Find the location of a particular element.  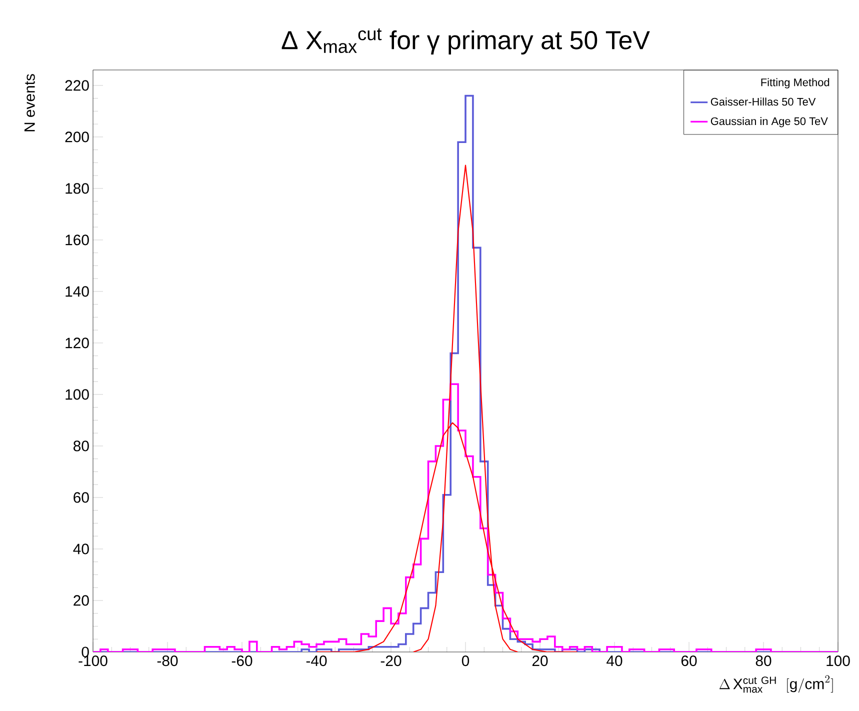

y-tick-label: 80 is located at coordinates (81, 446).